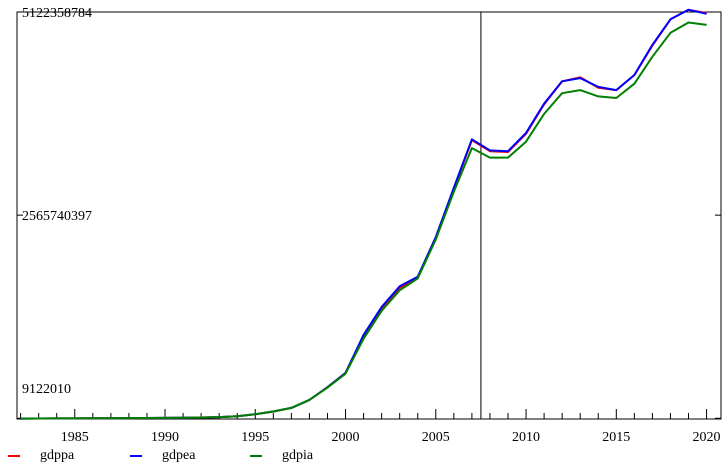 Image resolution: width=727 pixels, height=472 pixels. Describe the element at coordinates (436, 437) in the screenshot. I see `x-tick-label-2005: 2005` at that location.